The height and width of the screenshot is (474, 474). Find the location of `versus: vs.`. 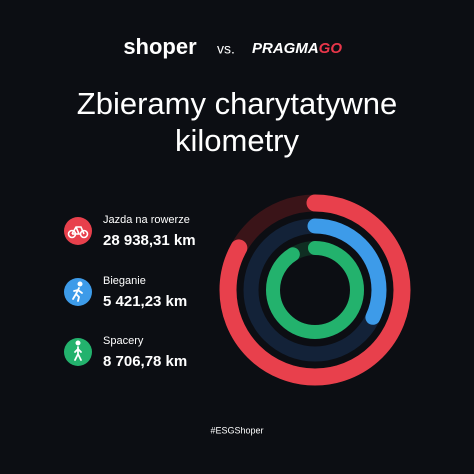

versus: vs. is located at coordinates (226, 49).